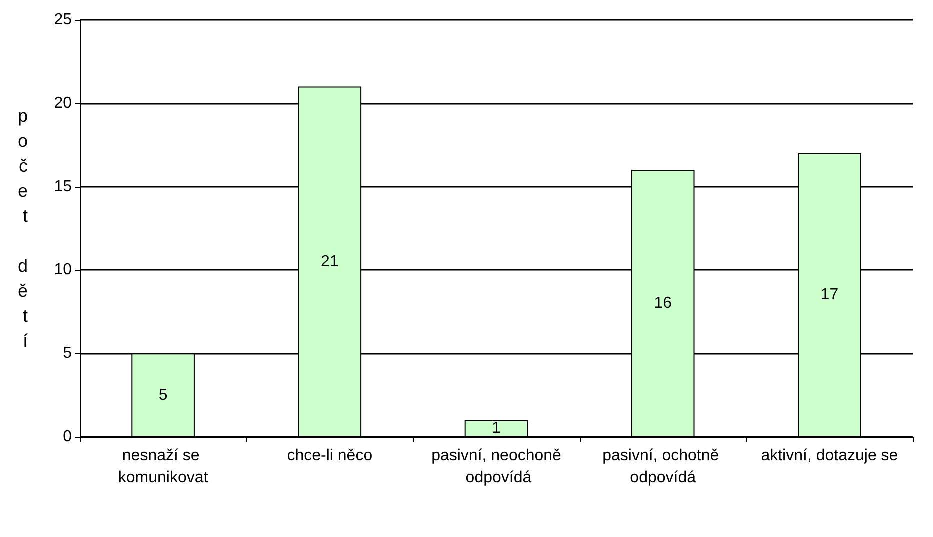 The height and width of the screenshot is (537, 933). What do you see at coordinates (23, 228) in the screenshot?
I see `text: počet dětí` at bounding box center [23, 228].